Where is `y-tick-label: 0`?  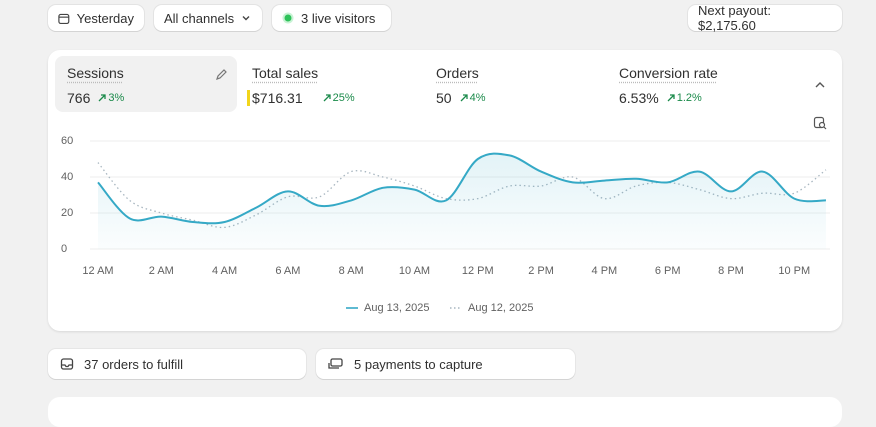 y-tick-label: 0 is located at coordinates (64, 249).